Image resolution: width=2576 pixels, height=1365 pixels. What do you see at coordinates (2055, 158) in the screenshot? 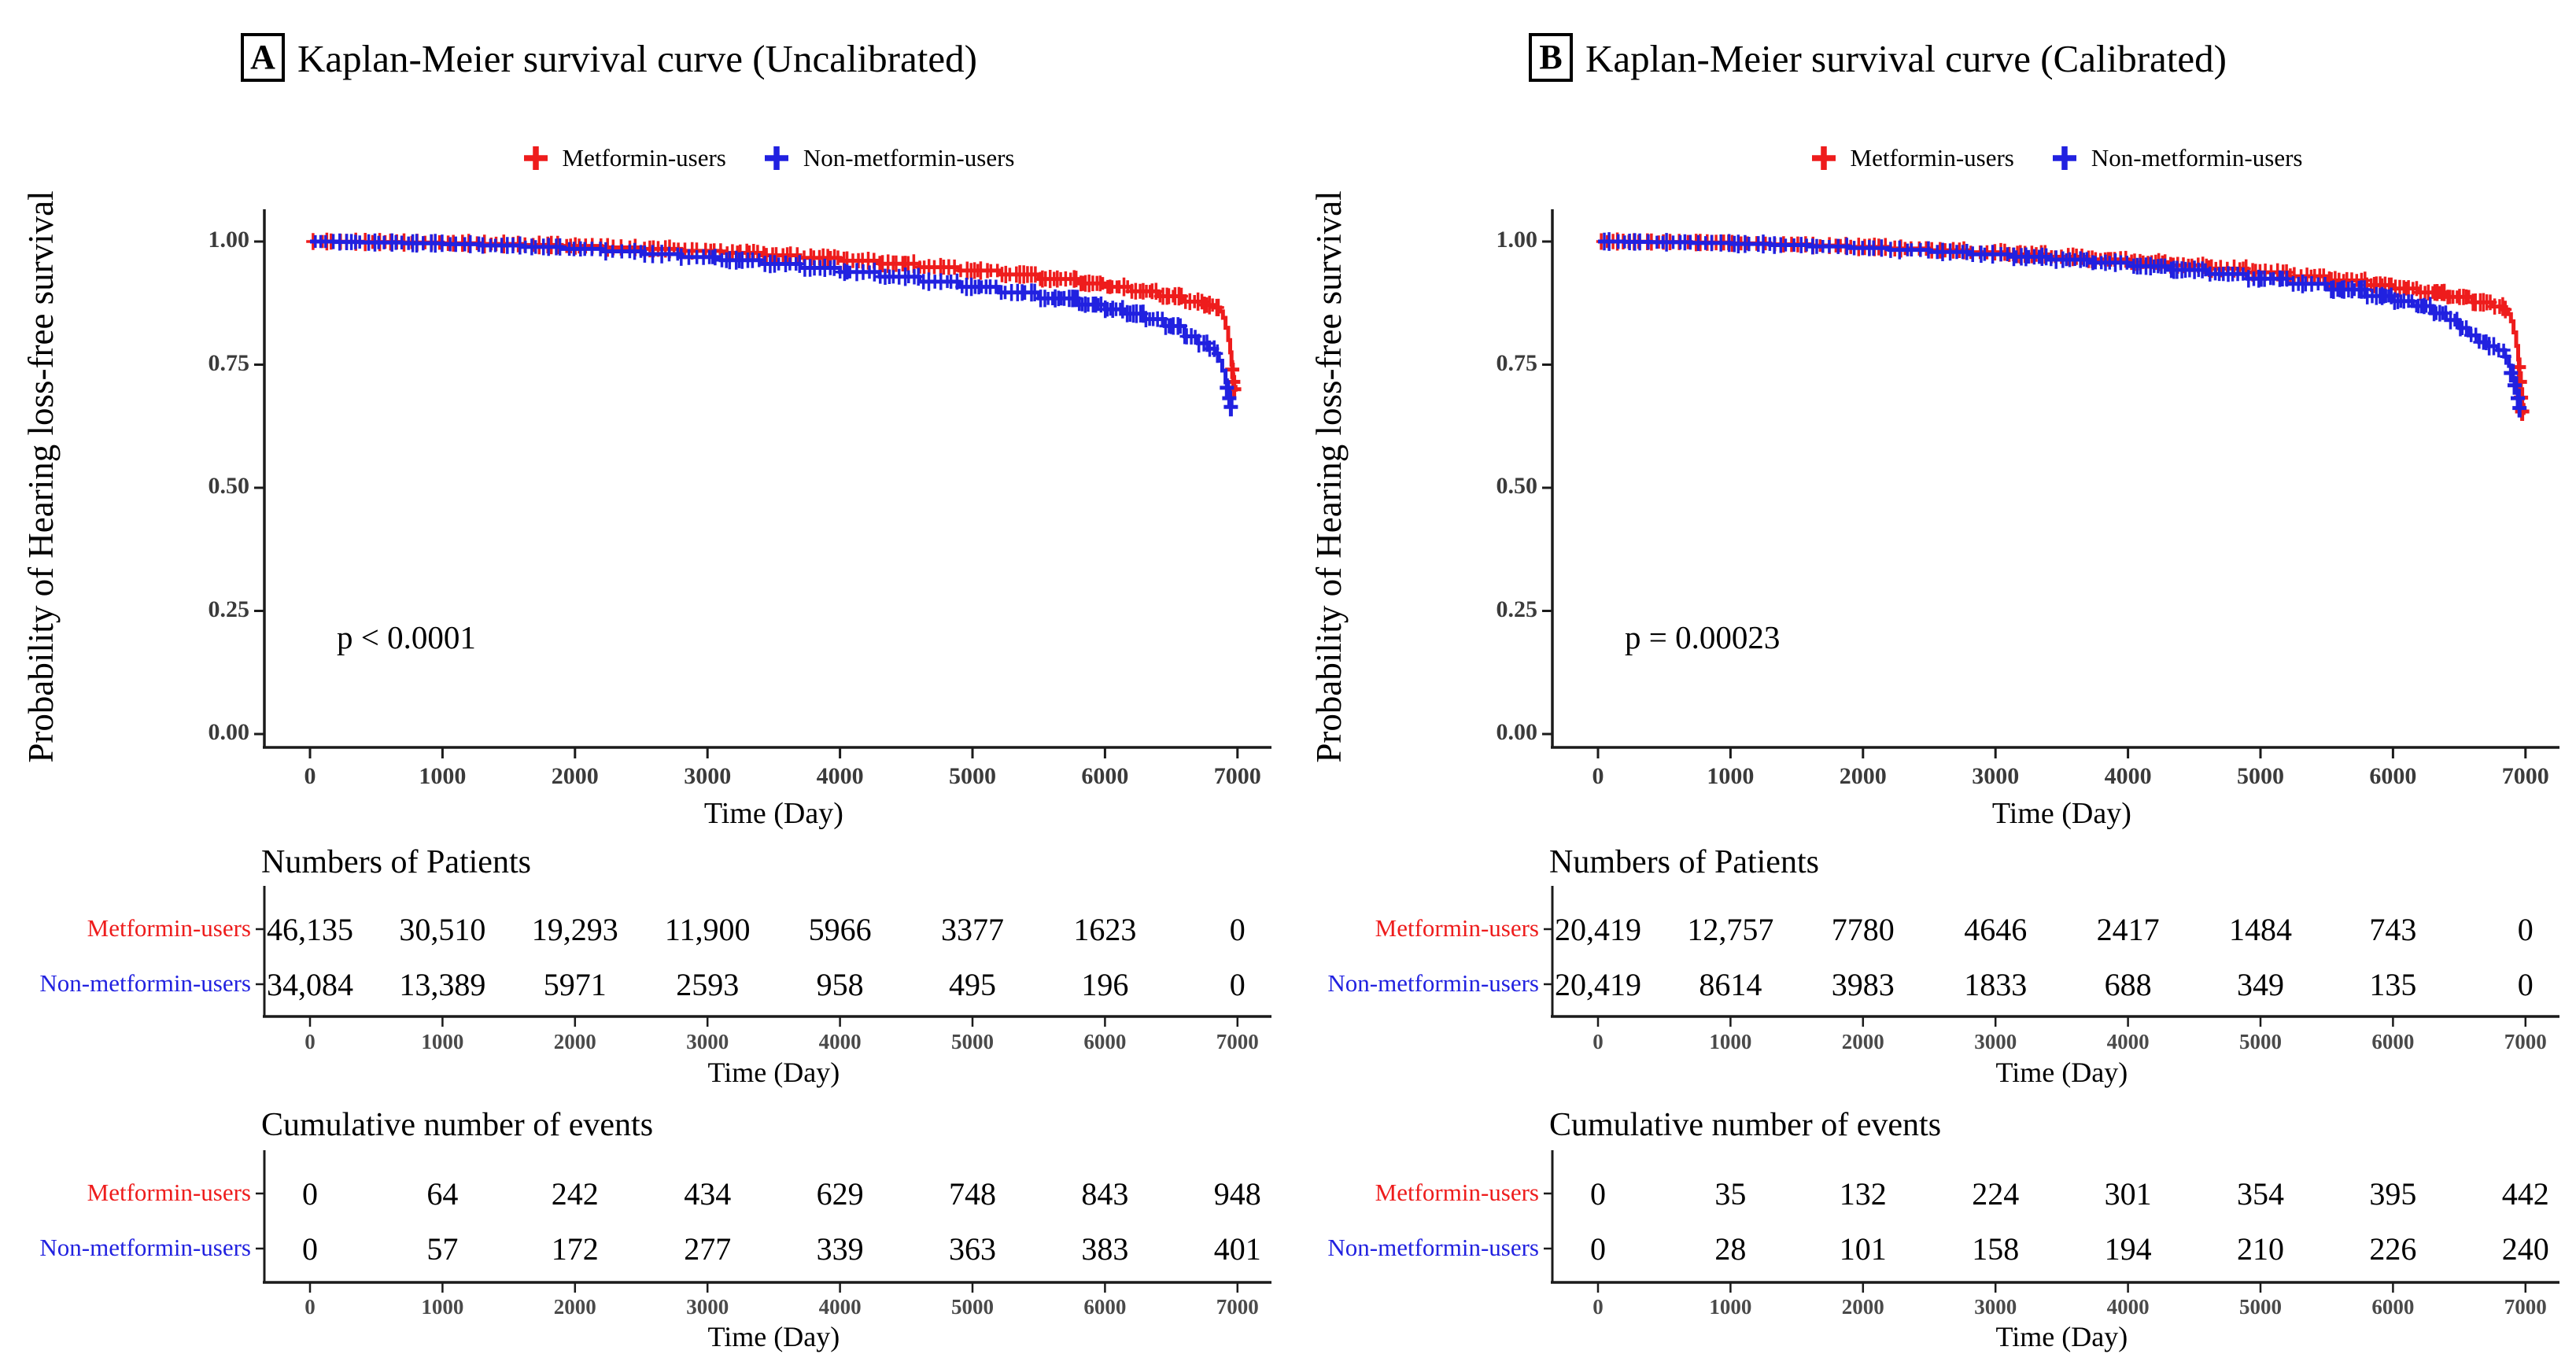
I see `legend: Metformin-users Non-metformin-users` at bounding box center [2055, 158].